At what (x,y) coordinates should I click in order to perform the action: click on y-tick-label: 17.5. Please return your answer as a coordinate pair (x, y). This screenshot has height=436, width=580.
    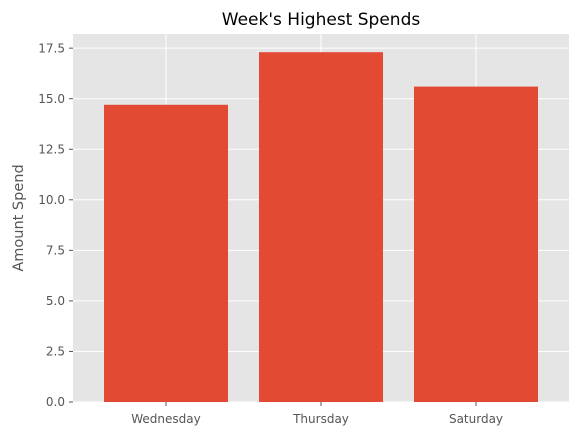
    Looking at the image, I should click on (51, 48).